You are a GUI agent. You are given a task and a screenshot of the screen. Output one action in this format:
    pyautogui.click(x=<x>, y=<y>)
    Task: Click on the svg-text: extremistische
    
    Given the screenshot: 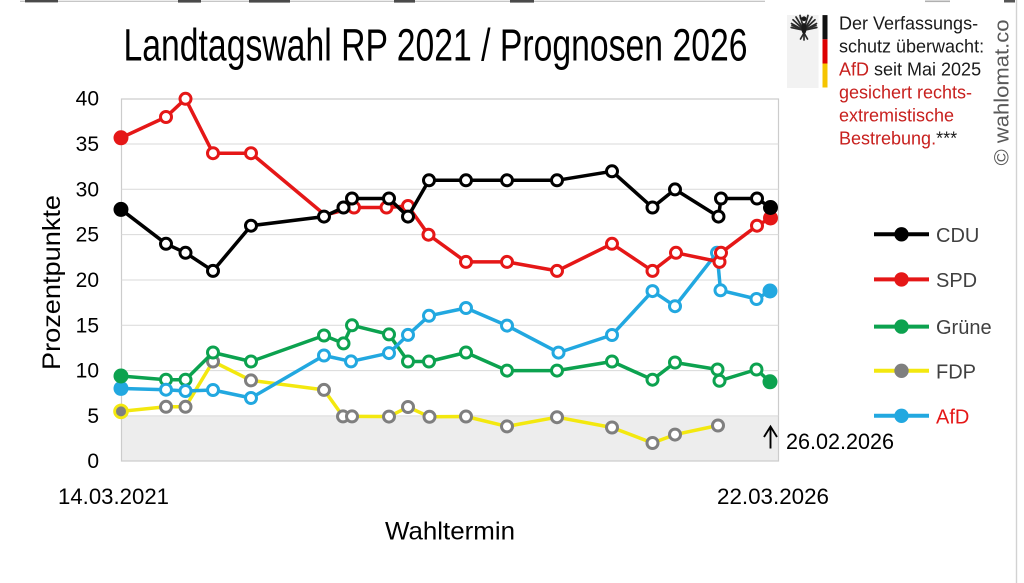 What is the action you would take?
    pyautogui.click(x=896, y=116)
    